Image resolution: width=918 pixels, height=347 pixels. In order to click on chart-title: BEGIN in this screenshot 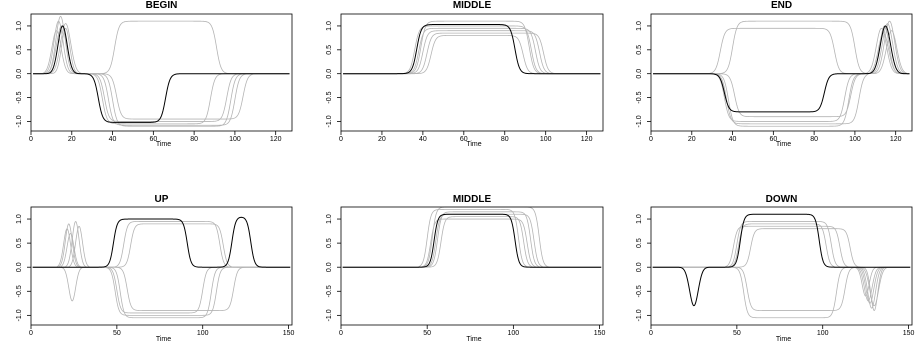, I will do `click(162, 5)`.